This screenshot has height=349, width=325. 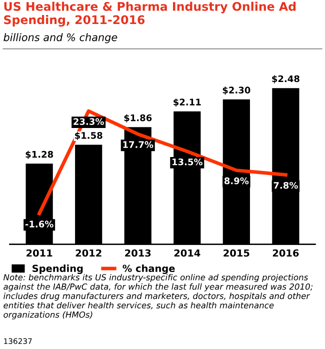 What do you see at coordinates (39, 253) in the screenshot?
I see `x-tick-label: 2011` at bounding box center [39, 253].